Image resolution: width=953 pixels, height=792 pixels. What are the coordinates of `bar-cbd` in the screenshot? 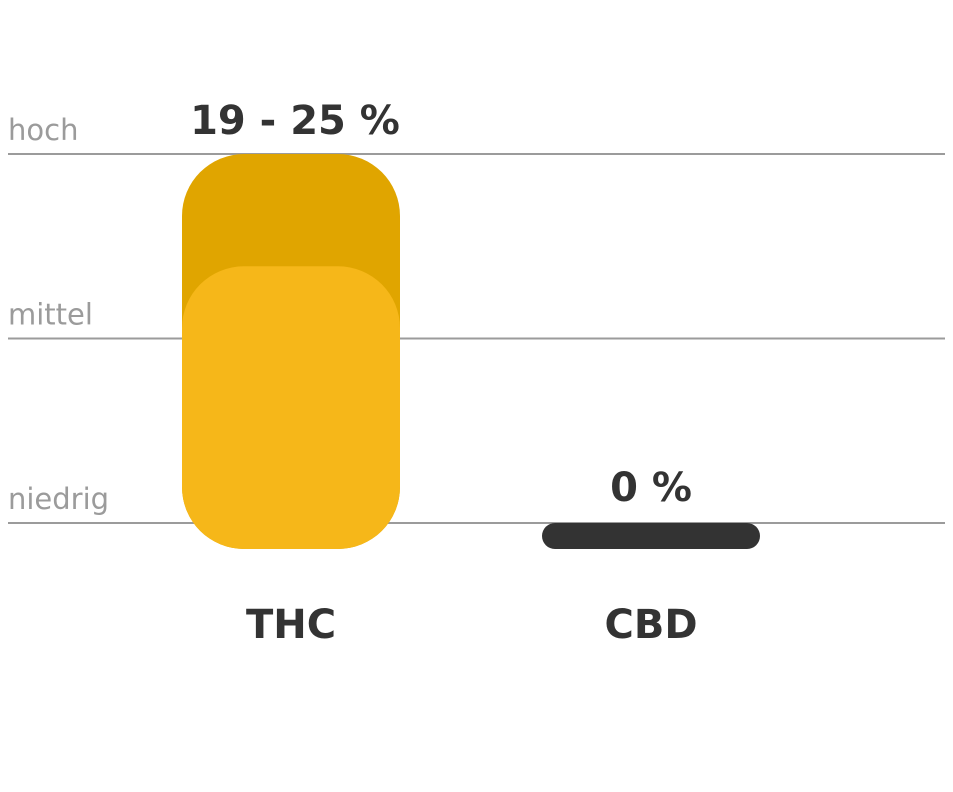 It's located at (651, 536).